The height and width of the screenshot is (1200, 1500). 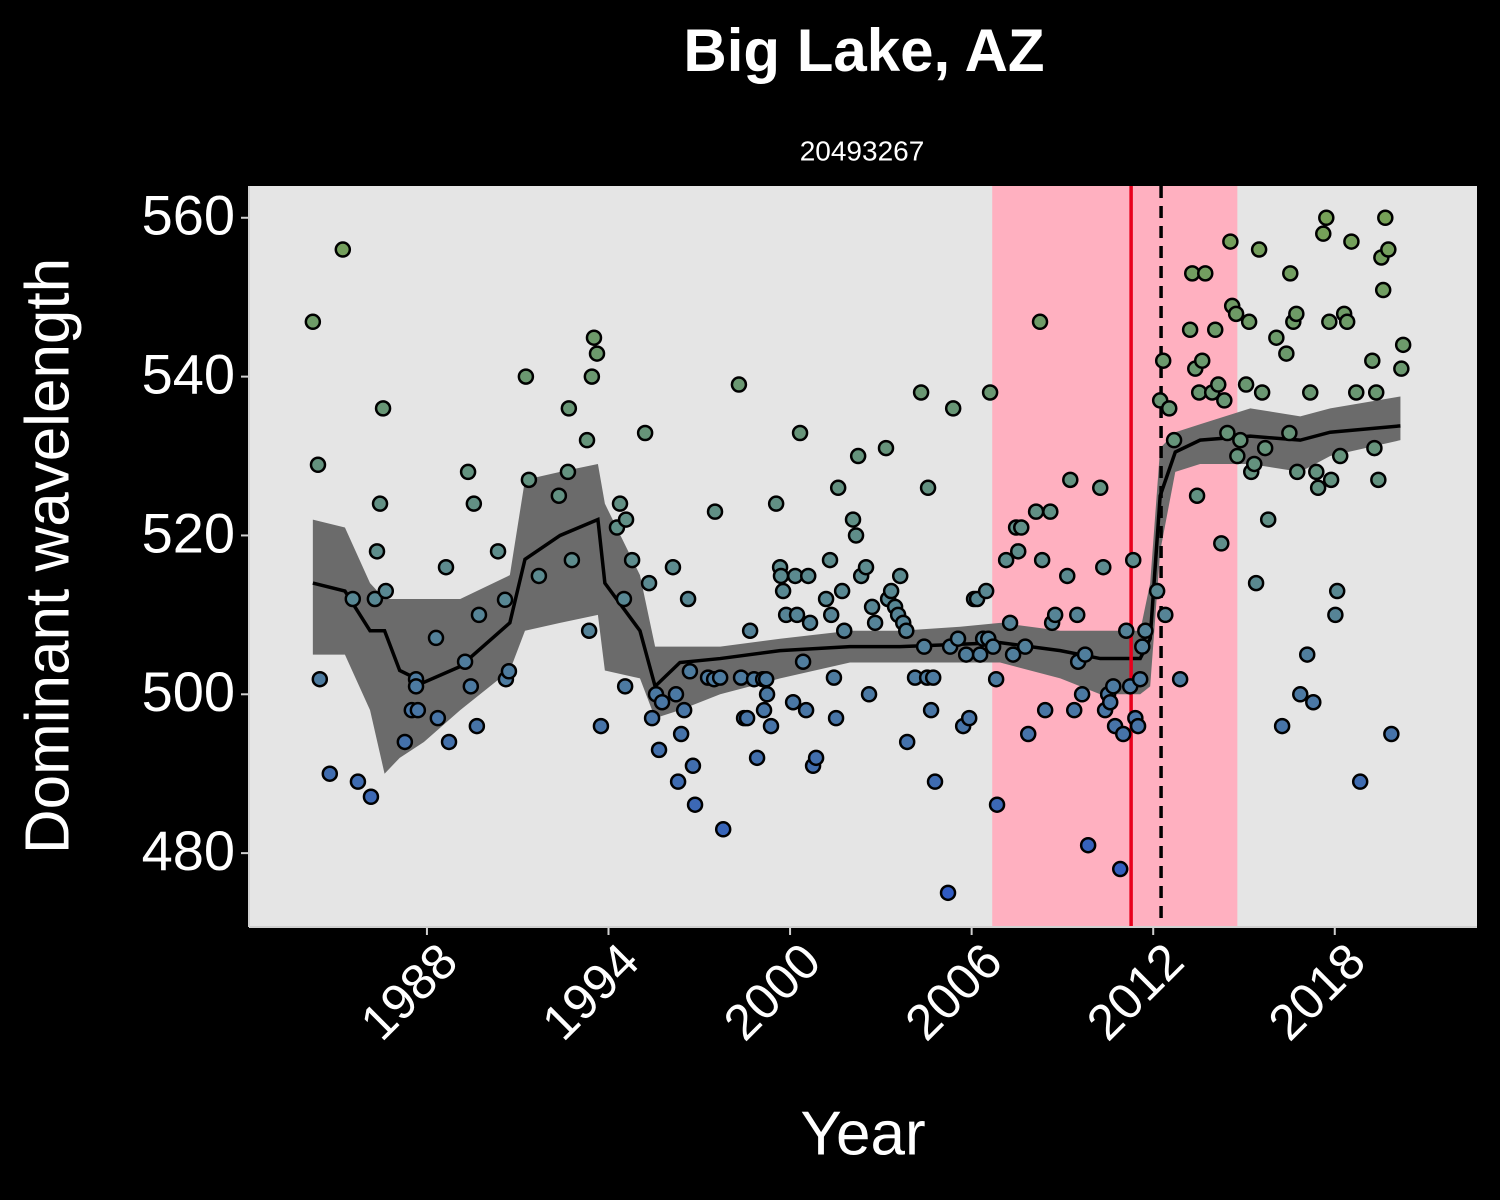 What do you see at coordinates (862, 1133) in the screenshot?
I see `x-axis-label: Year` at bounding box center [862, 1133].